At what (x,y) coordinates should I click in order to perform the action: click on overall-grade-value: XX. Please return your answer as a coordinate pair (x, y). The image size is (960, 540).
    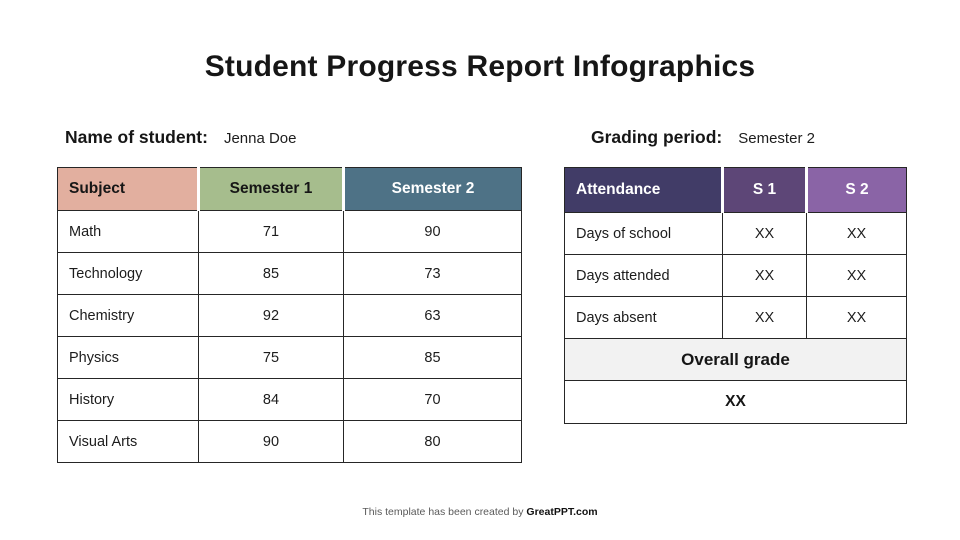
    Looking at the image, I should click on (735, 402).